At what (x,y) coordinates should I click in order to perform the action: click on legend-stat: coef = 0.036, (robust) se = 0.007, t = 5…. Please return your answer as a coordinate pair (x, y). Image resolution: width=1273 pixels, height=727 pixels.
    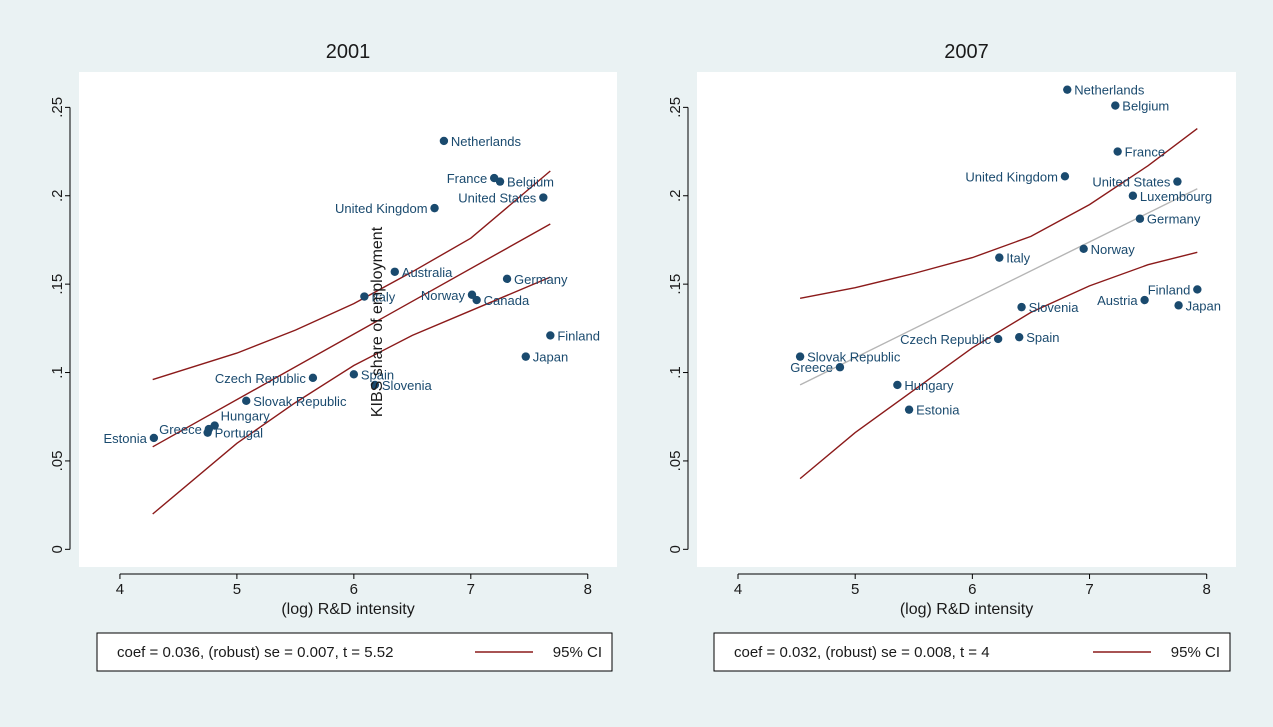
    Looking at the image, I should click on (255, 652).